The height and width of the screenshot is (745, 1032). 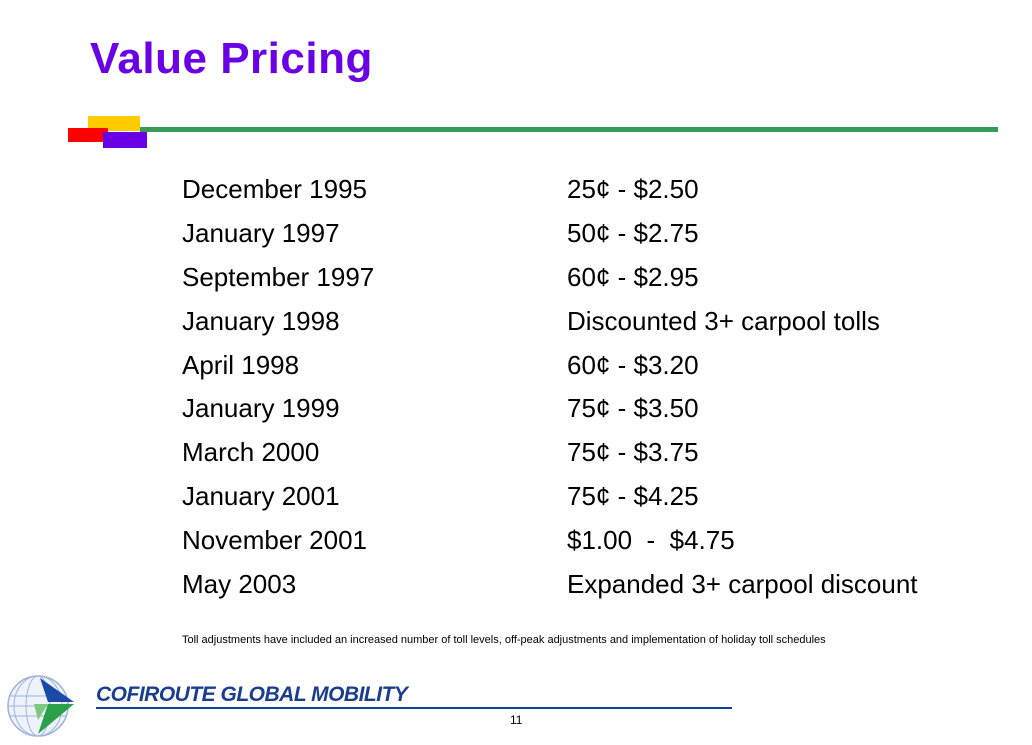 What do you see at coordinates (261, 233) in the screenshot?
I see `row-date: January 1997` at bounding box center [261, 233].